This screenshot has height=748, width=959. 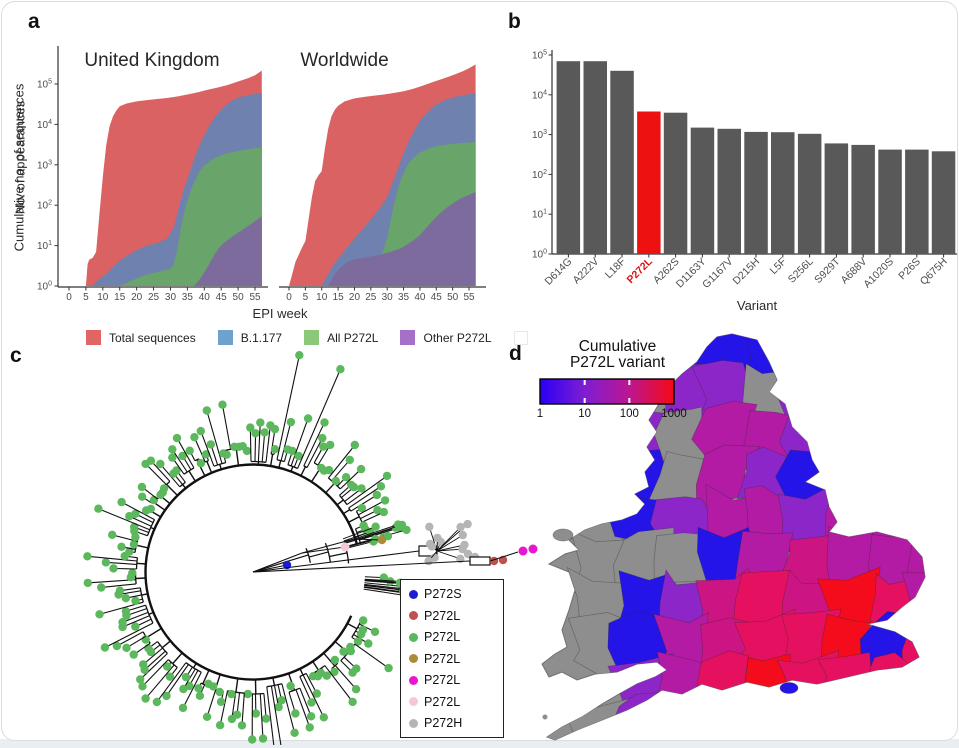 What do you see at coordinates (675, 183) in the screenshot?
I see `bar-A262S` at bounding box center [675, 183].